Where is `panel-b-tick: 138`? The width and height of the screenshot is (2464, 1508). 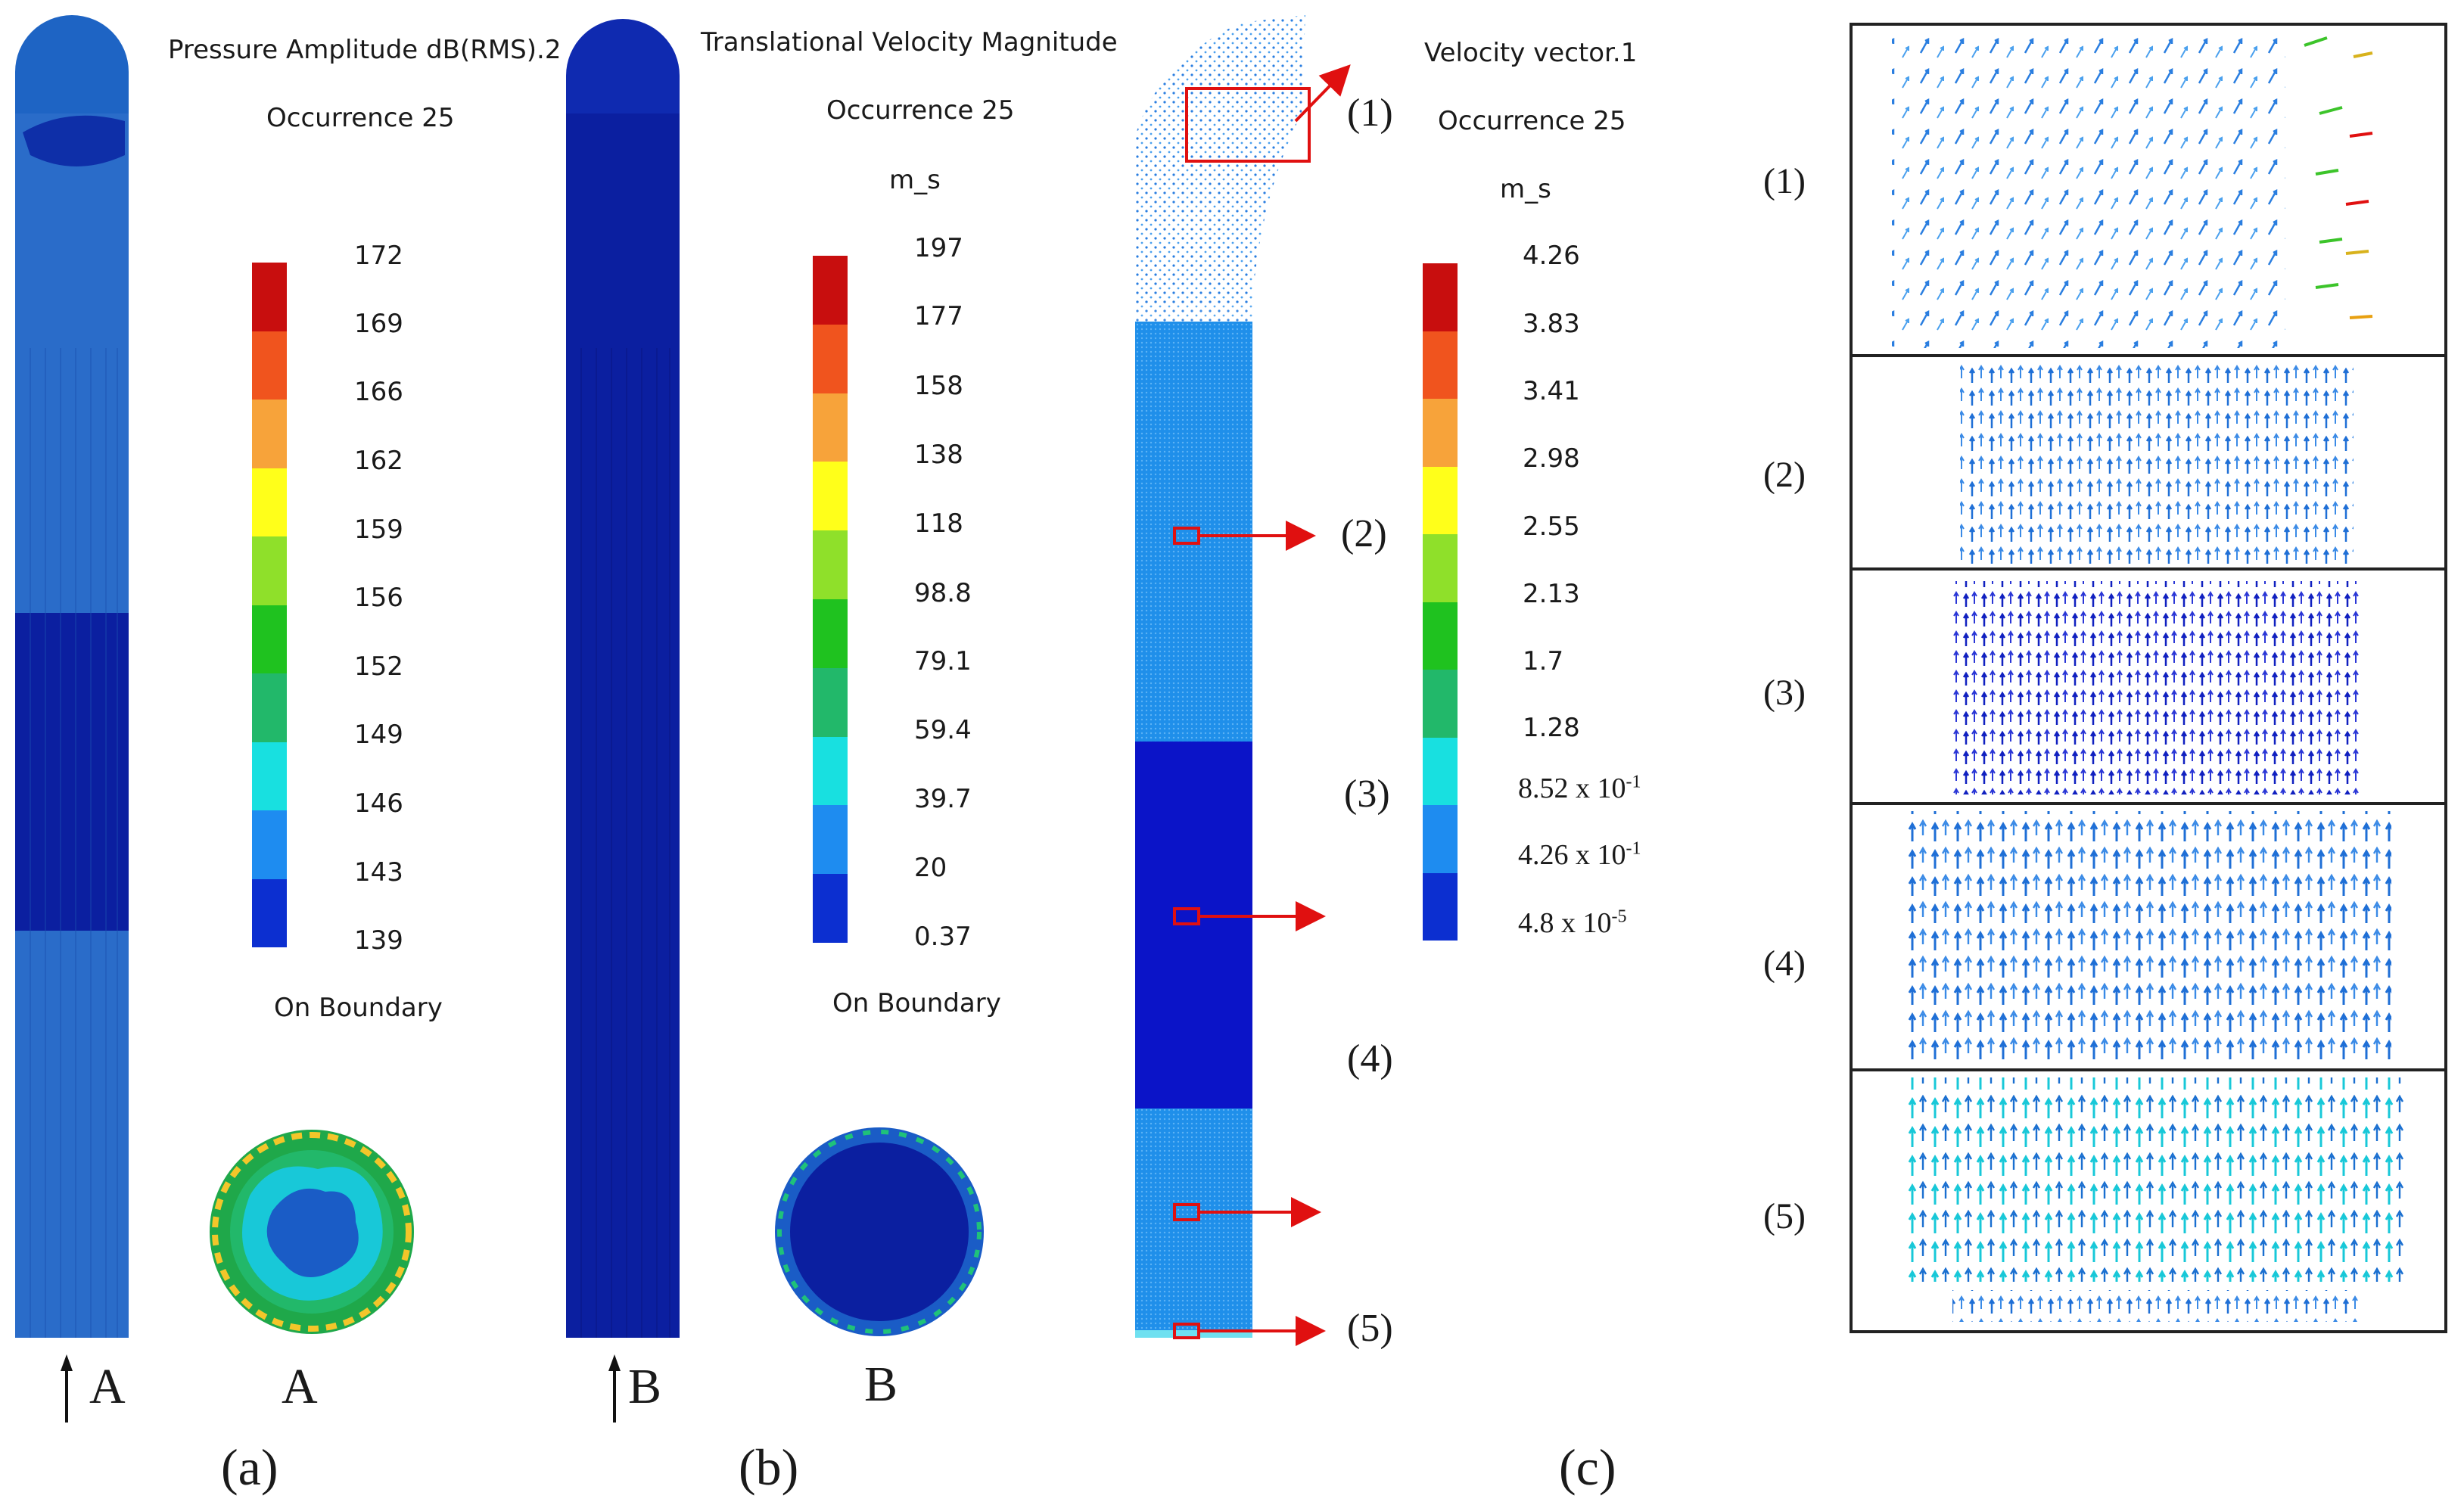
panel-b-tick: 138 is located at coordinates (938, 455).